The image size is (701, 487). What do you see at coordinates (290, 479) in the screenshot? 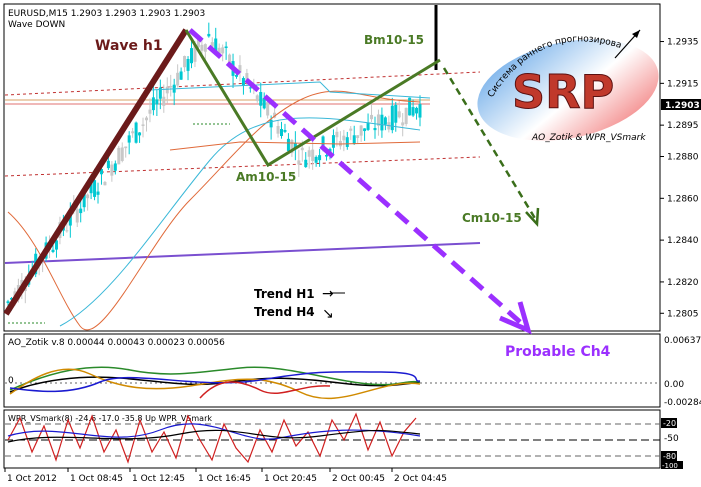
I see `x-tick-label: 1 Oct 20:45` at bounding box center [290, 479].